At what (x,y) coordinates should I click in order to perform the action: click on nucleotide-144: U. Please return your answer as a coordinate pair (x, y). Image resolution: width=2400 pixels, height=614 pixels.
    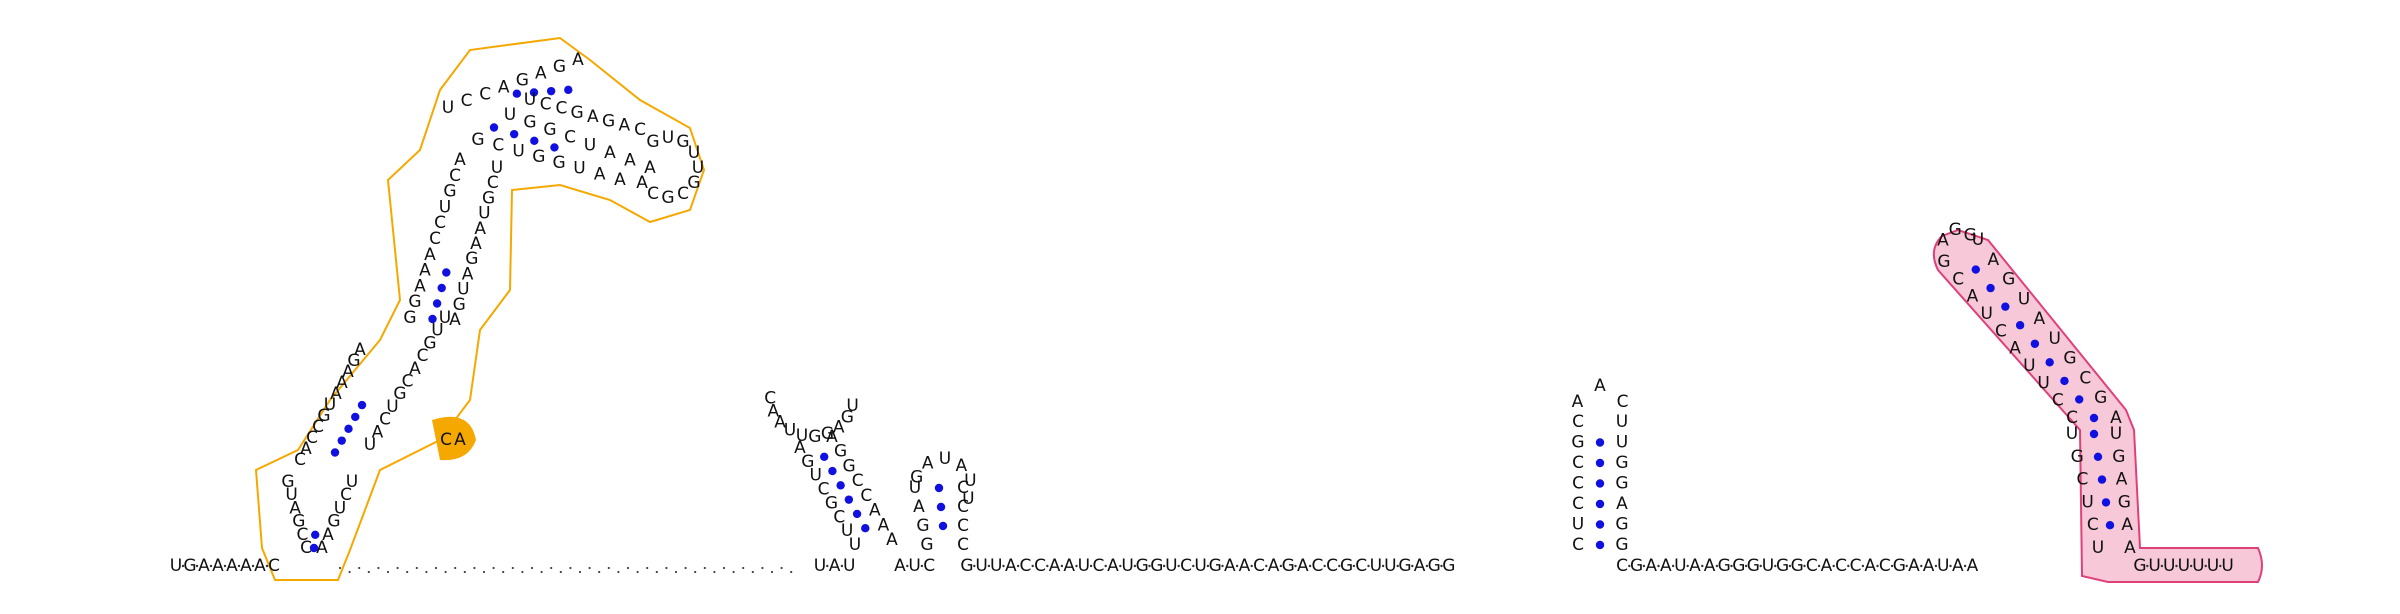
    Looking at the image, I should click on (2043, 383).